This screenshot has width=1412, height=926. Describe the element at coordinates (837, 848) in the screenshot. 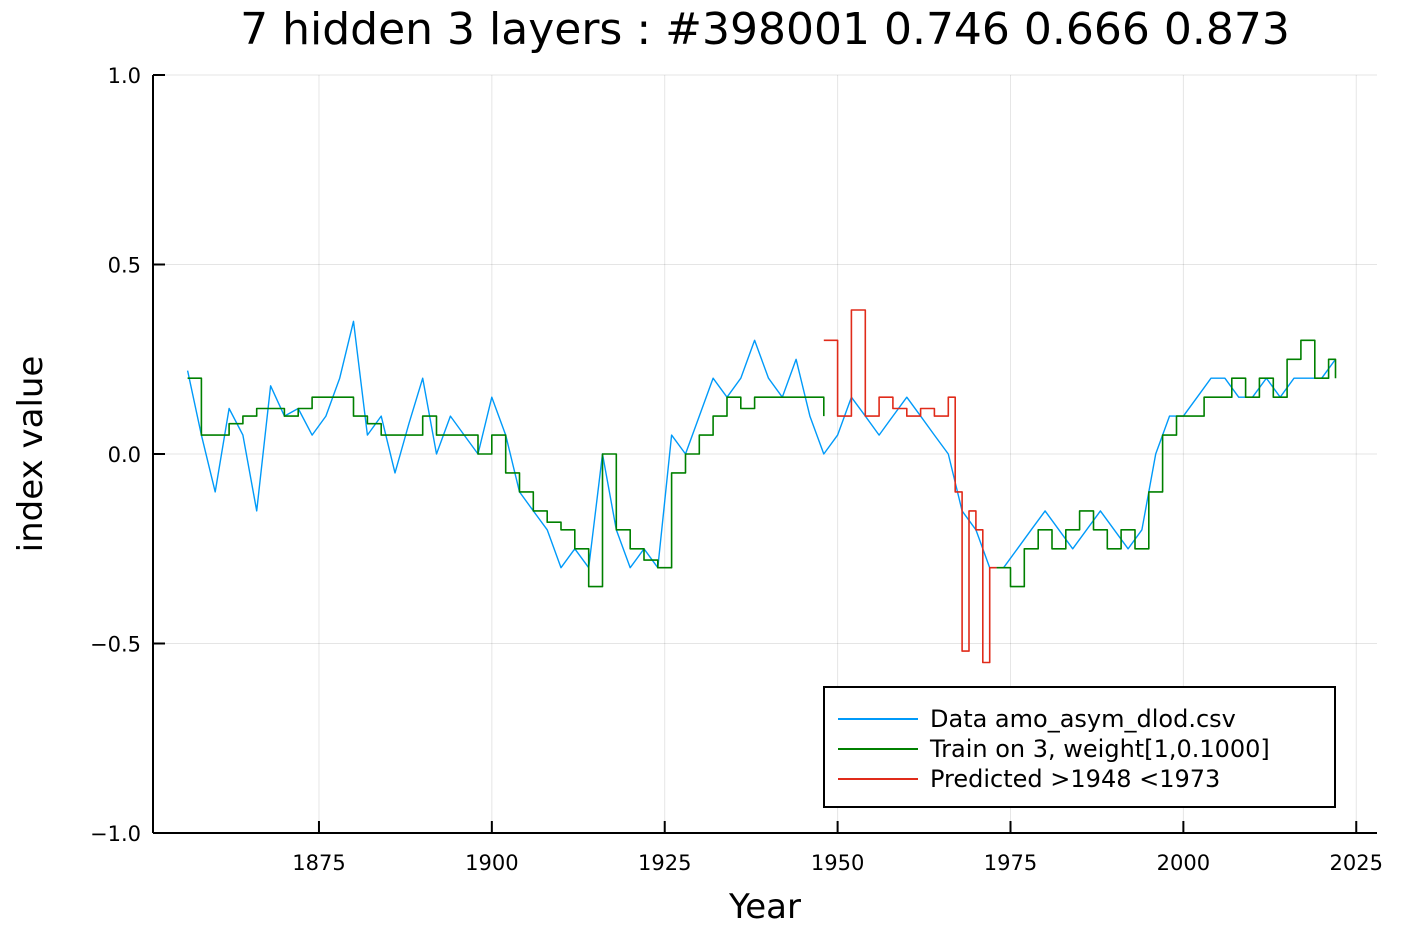

I see `x-ticks: 1875 1900 1925 1950 1975 2000 2025` at that location.